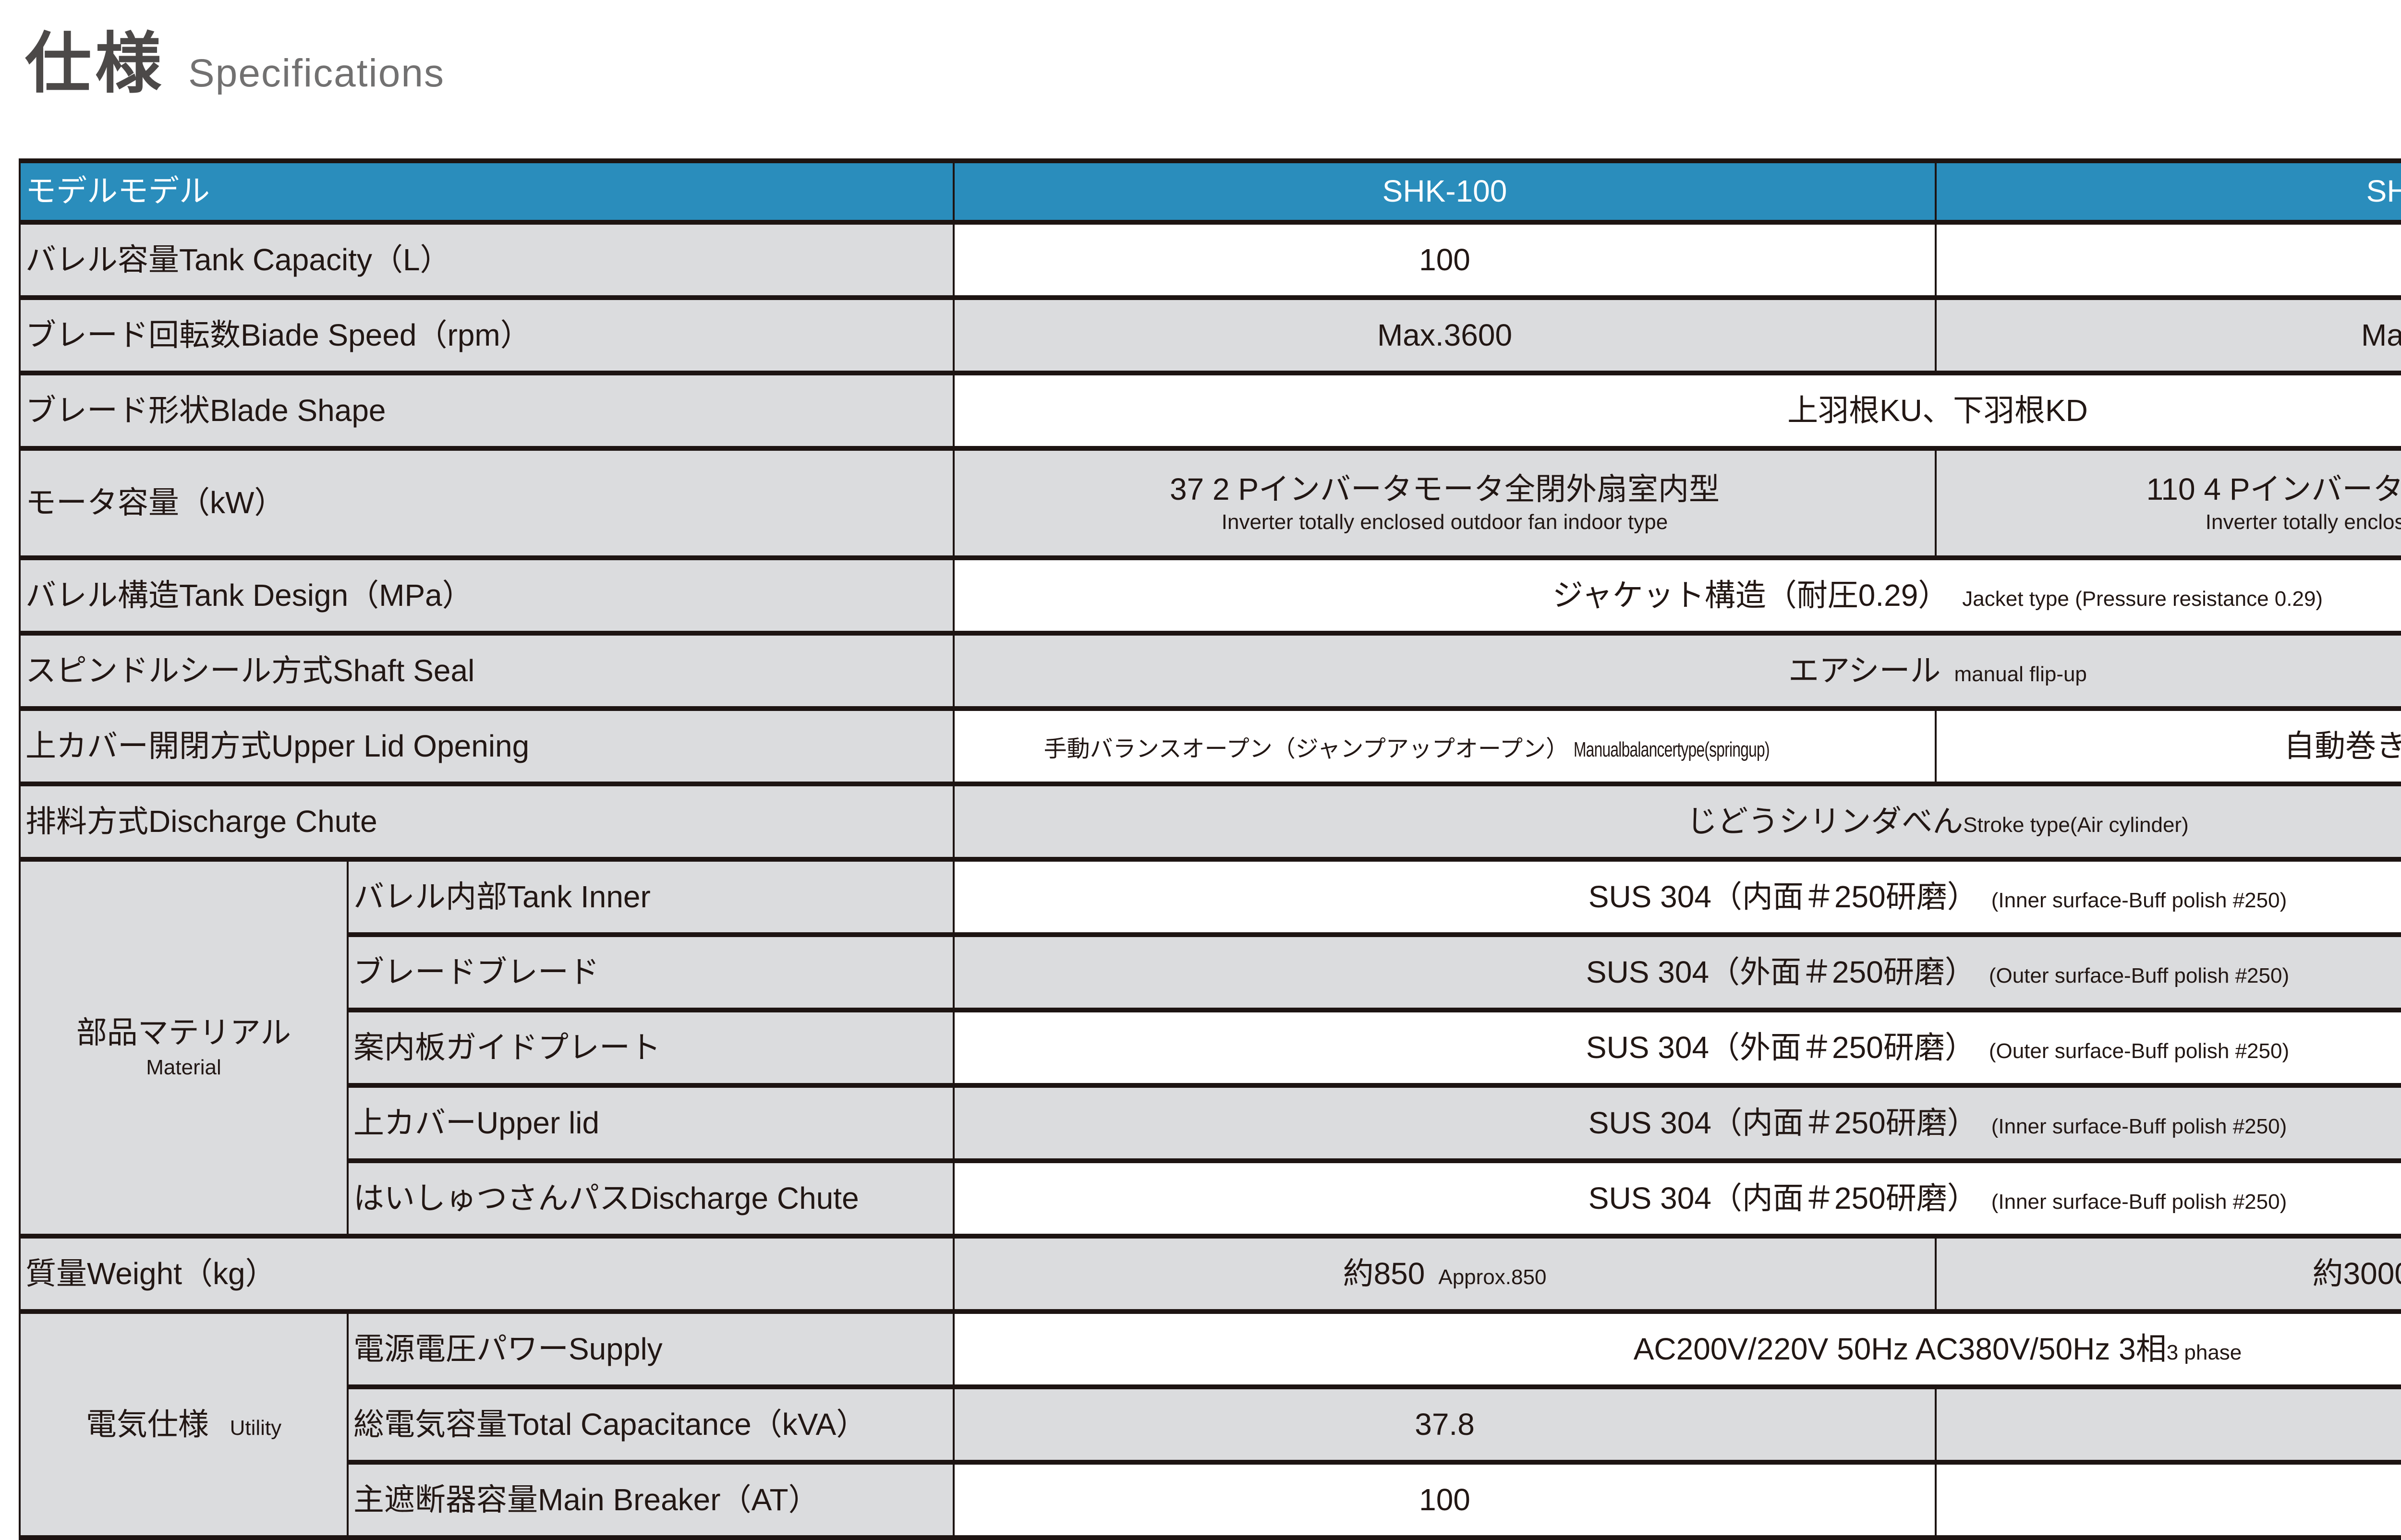  What do you see at coordinates (95, 64) in the screenshot?
I see `page-title-japanese: 仕様` at bounding box center [95, 64].